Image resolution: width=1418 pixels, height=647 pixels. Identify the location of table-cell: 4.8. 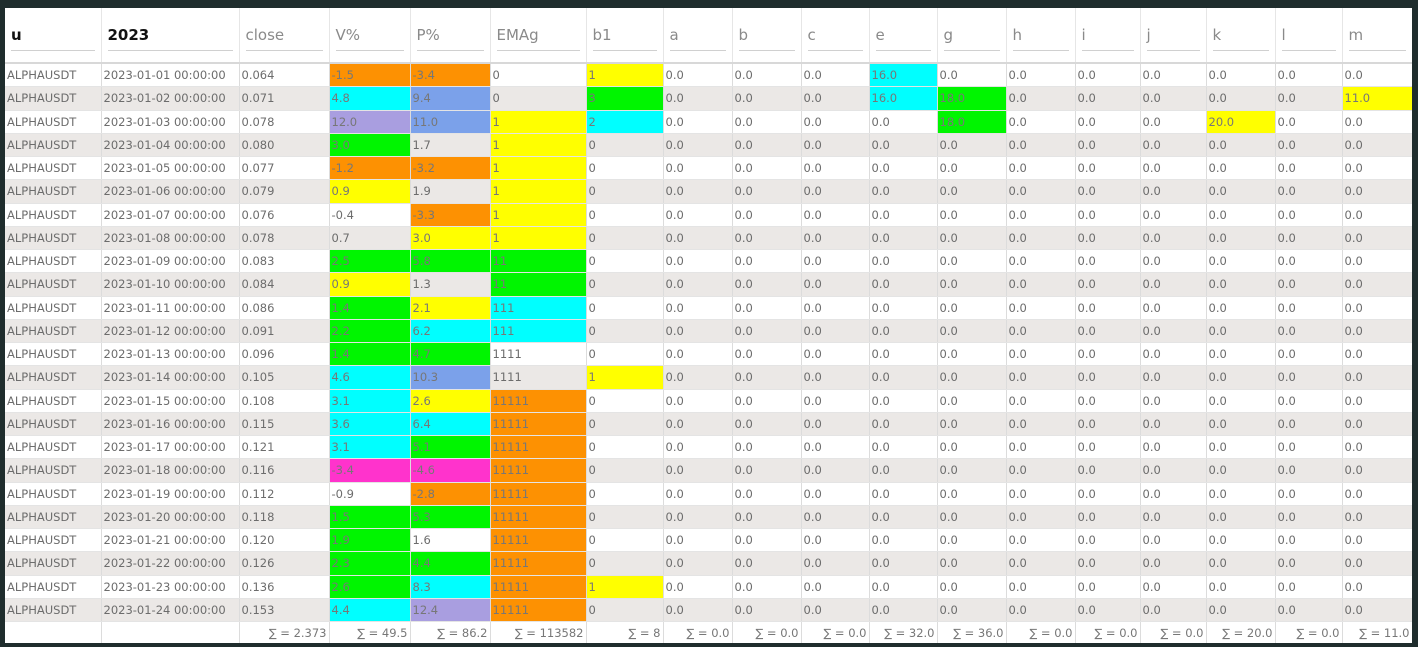
(370, 98).